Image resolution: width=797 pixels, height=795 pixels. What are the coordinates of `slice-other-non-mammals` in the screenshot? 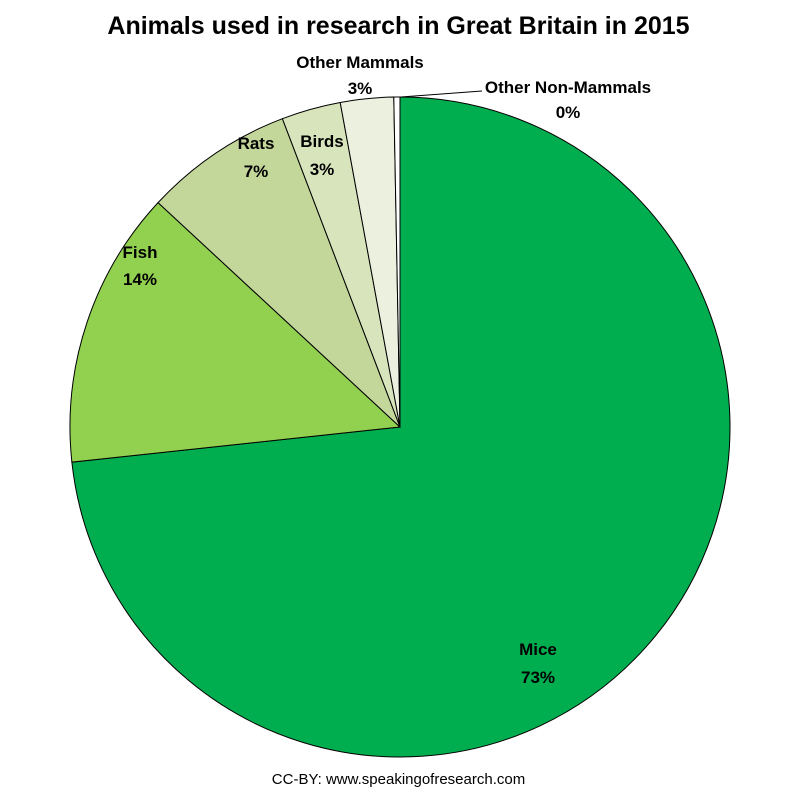 It's located at (397, 262).